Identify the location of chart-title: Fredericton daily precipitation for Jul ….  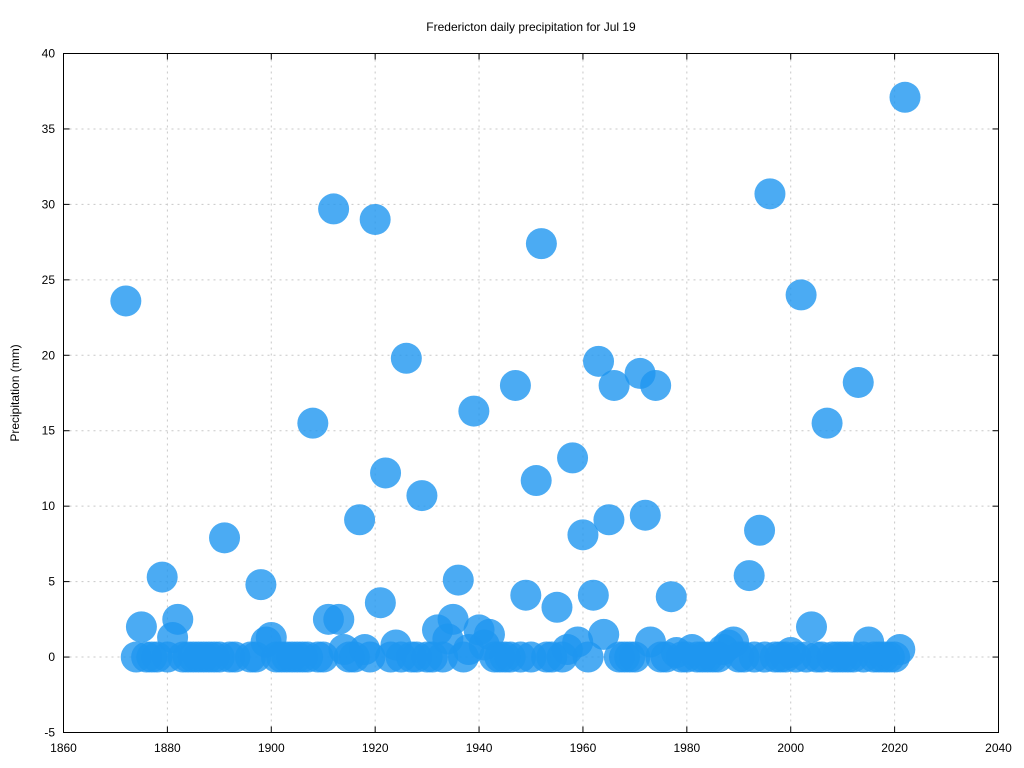
(531, 27).